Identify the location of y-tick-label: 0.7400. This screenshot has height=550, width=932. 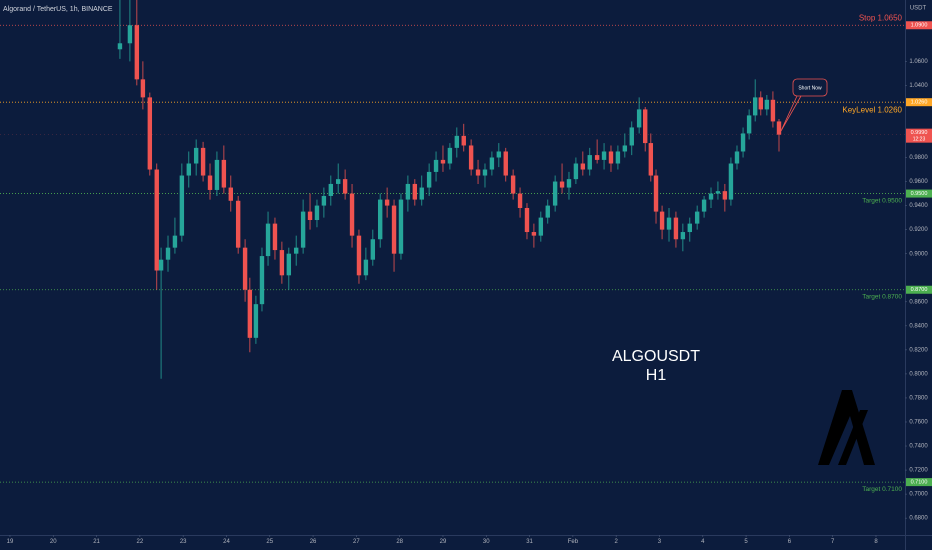
(918, 447).